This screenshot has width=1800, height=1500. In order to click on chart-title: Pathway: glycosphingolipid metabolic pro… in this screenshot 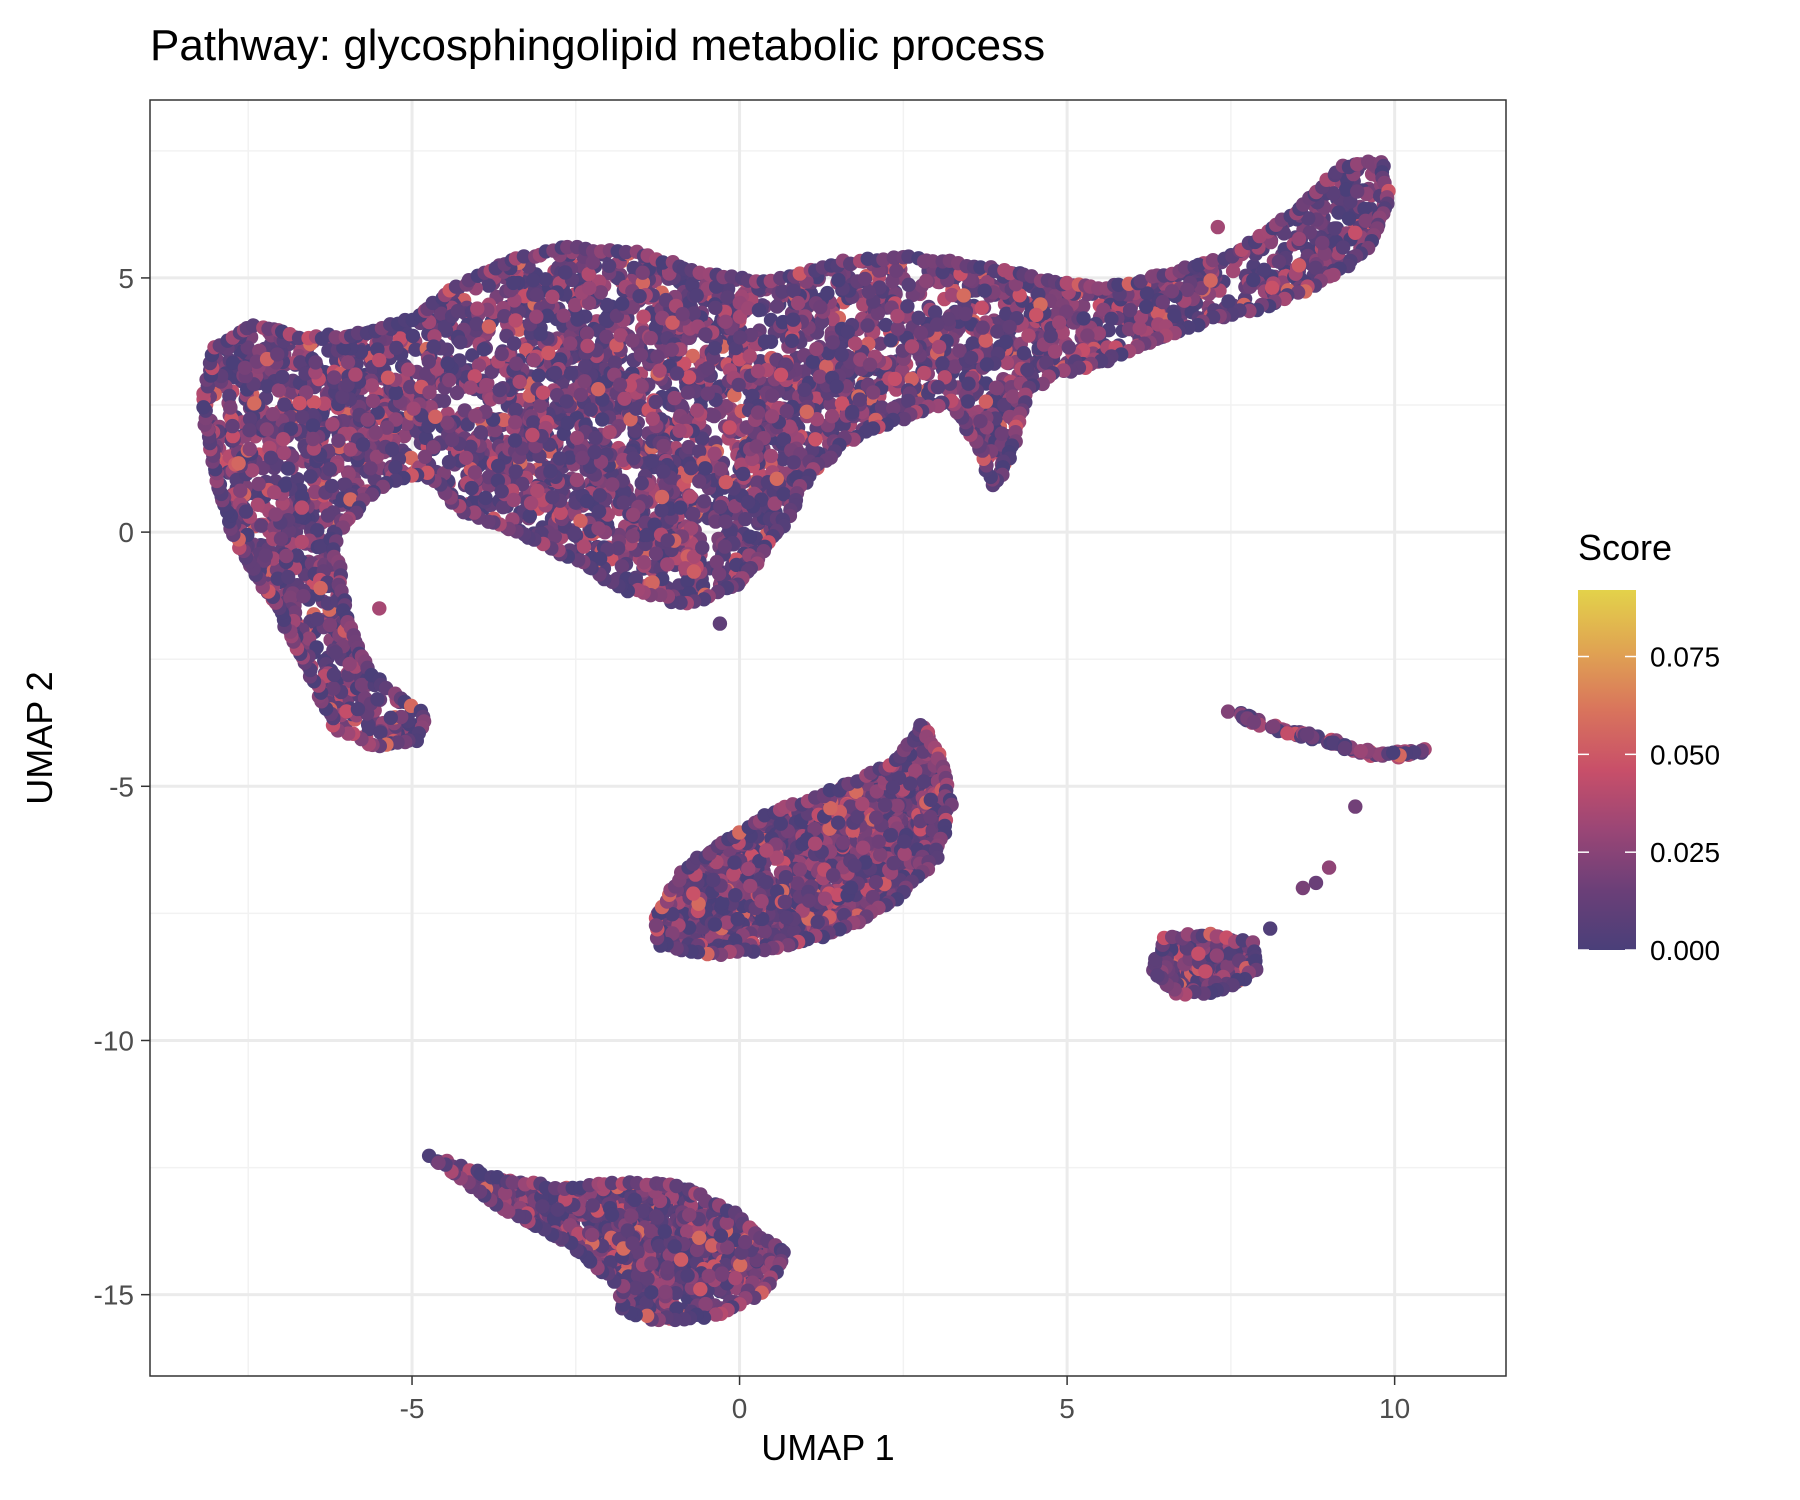, I will do `click(597, 45)`.